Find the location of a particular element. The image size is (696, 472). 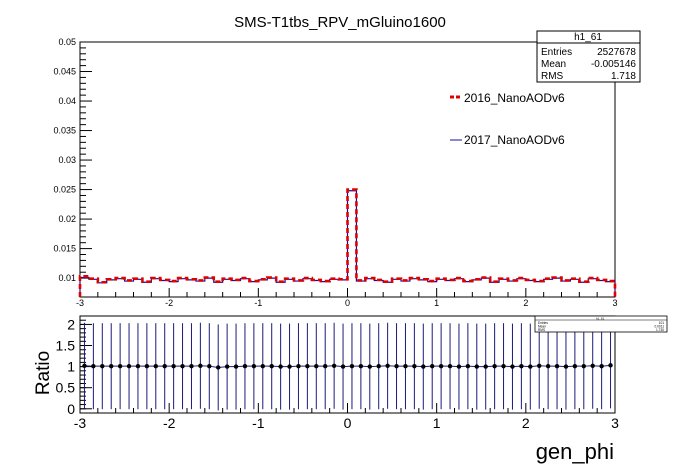

ratio-x-tick-label: 1 is located at coordinates (437, 423).